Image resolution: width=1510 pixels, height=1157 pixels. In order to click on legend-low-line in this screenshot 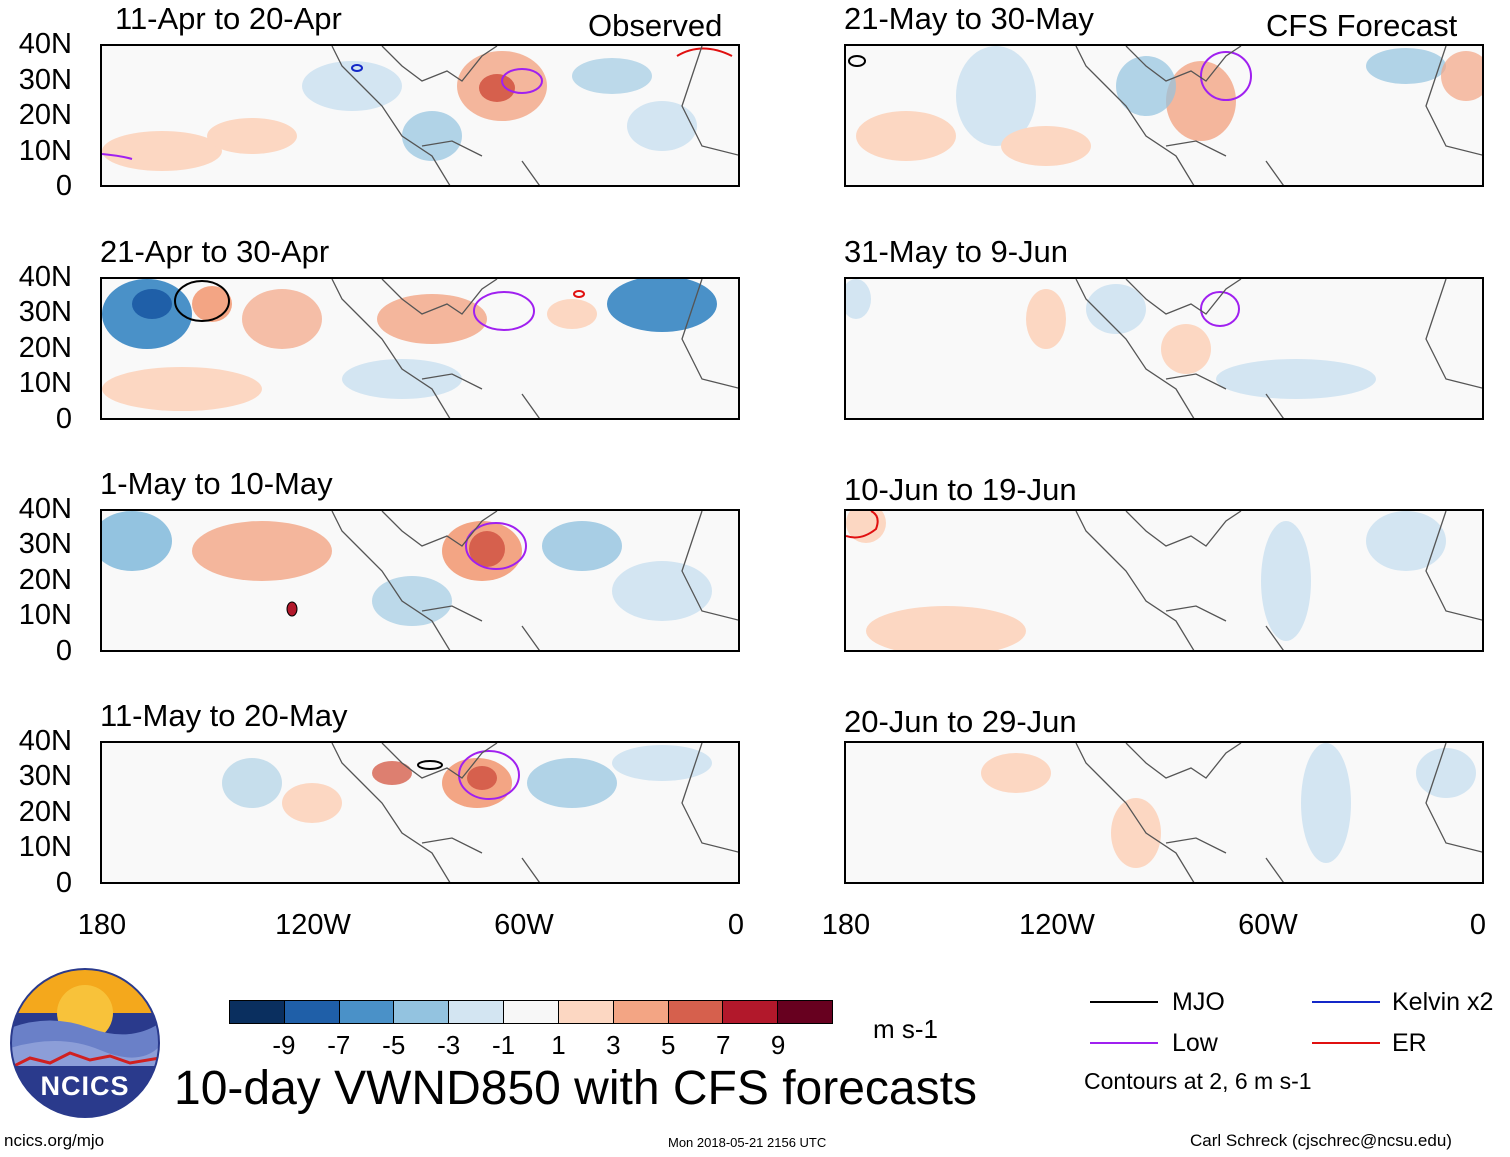, I will do `click(1124, 1043)`.